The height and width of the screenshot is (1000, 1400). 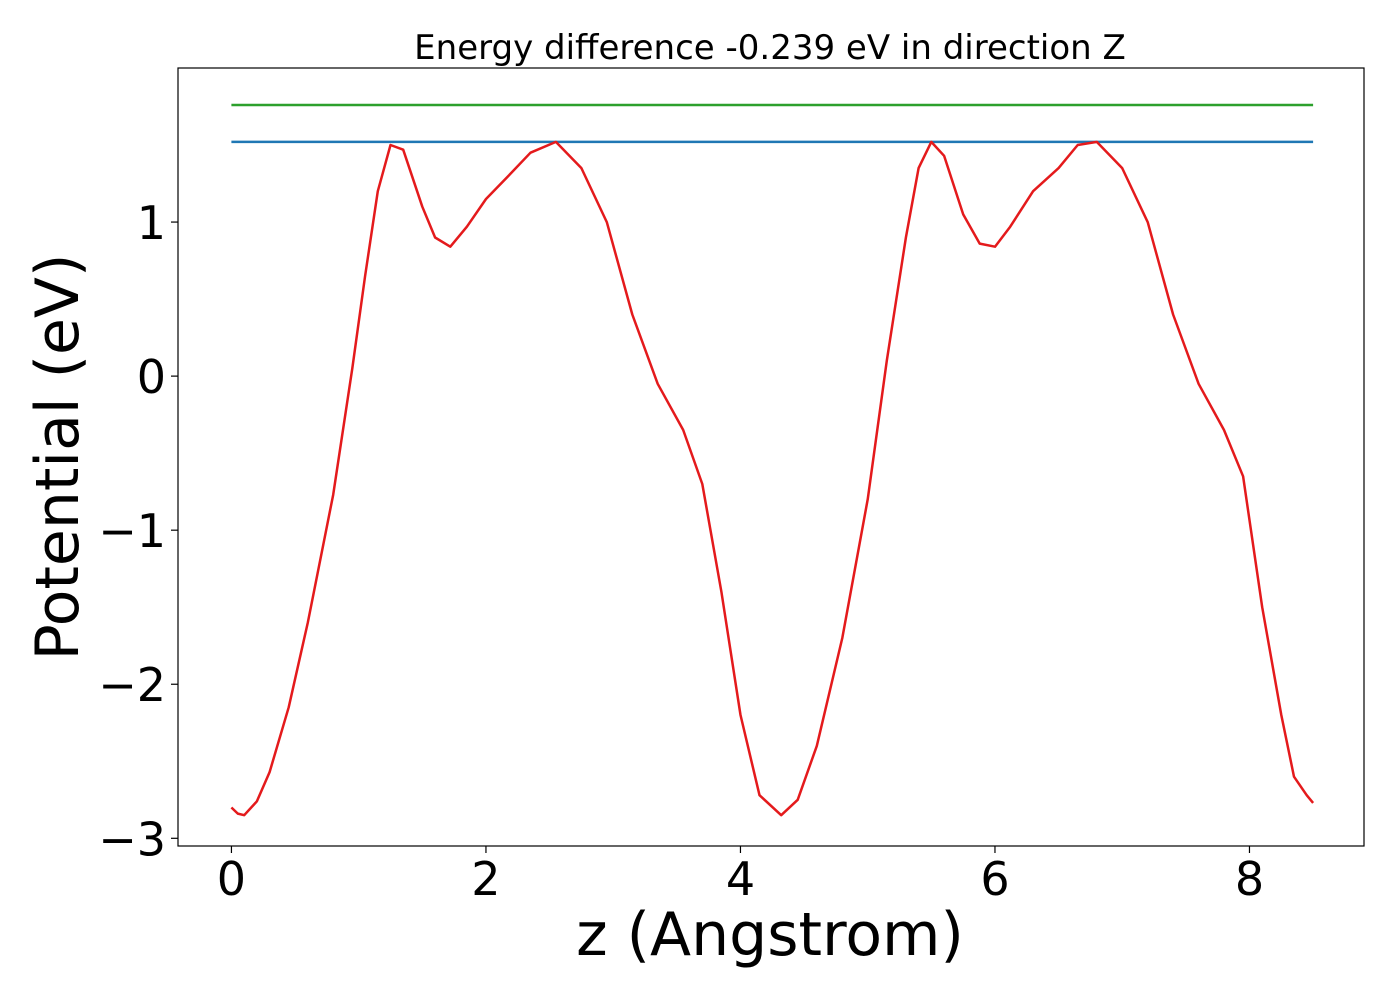 I want to click on y-tick-label: 0, so click(x=151, y=377).